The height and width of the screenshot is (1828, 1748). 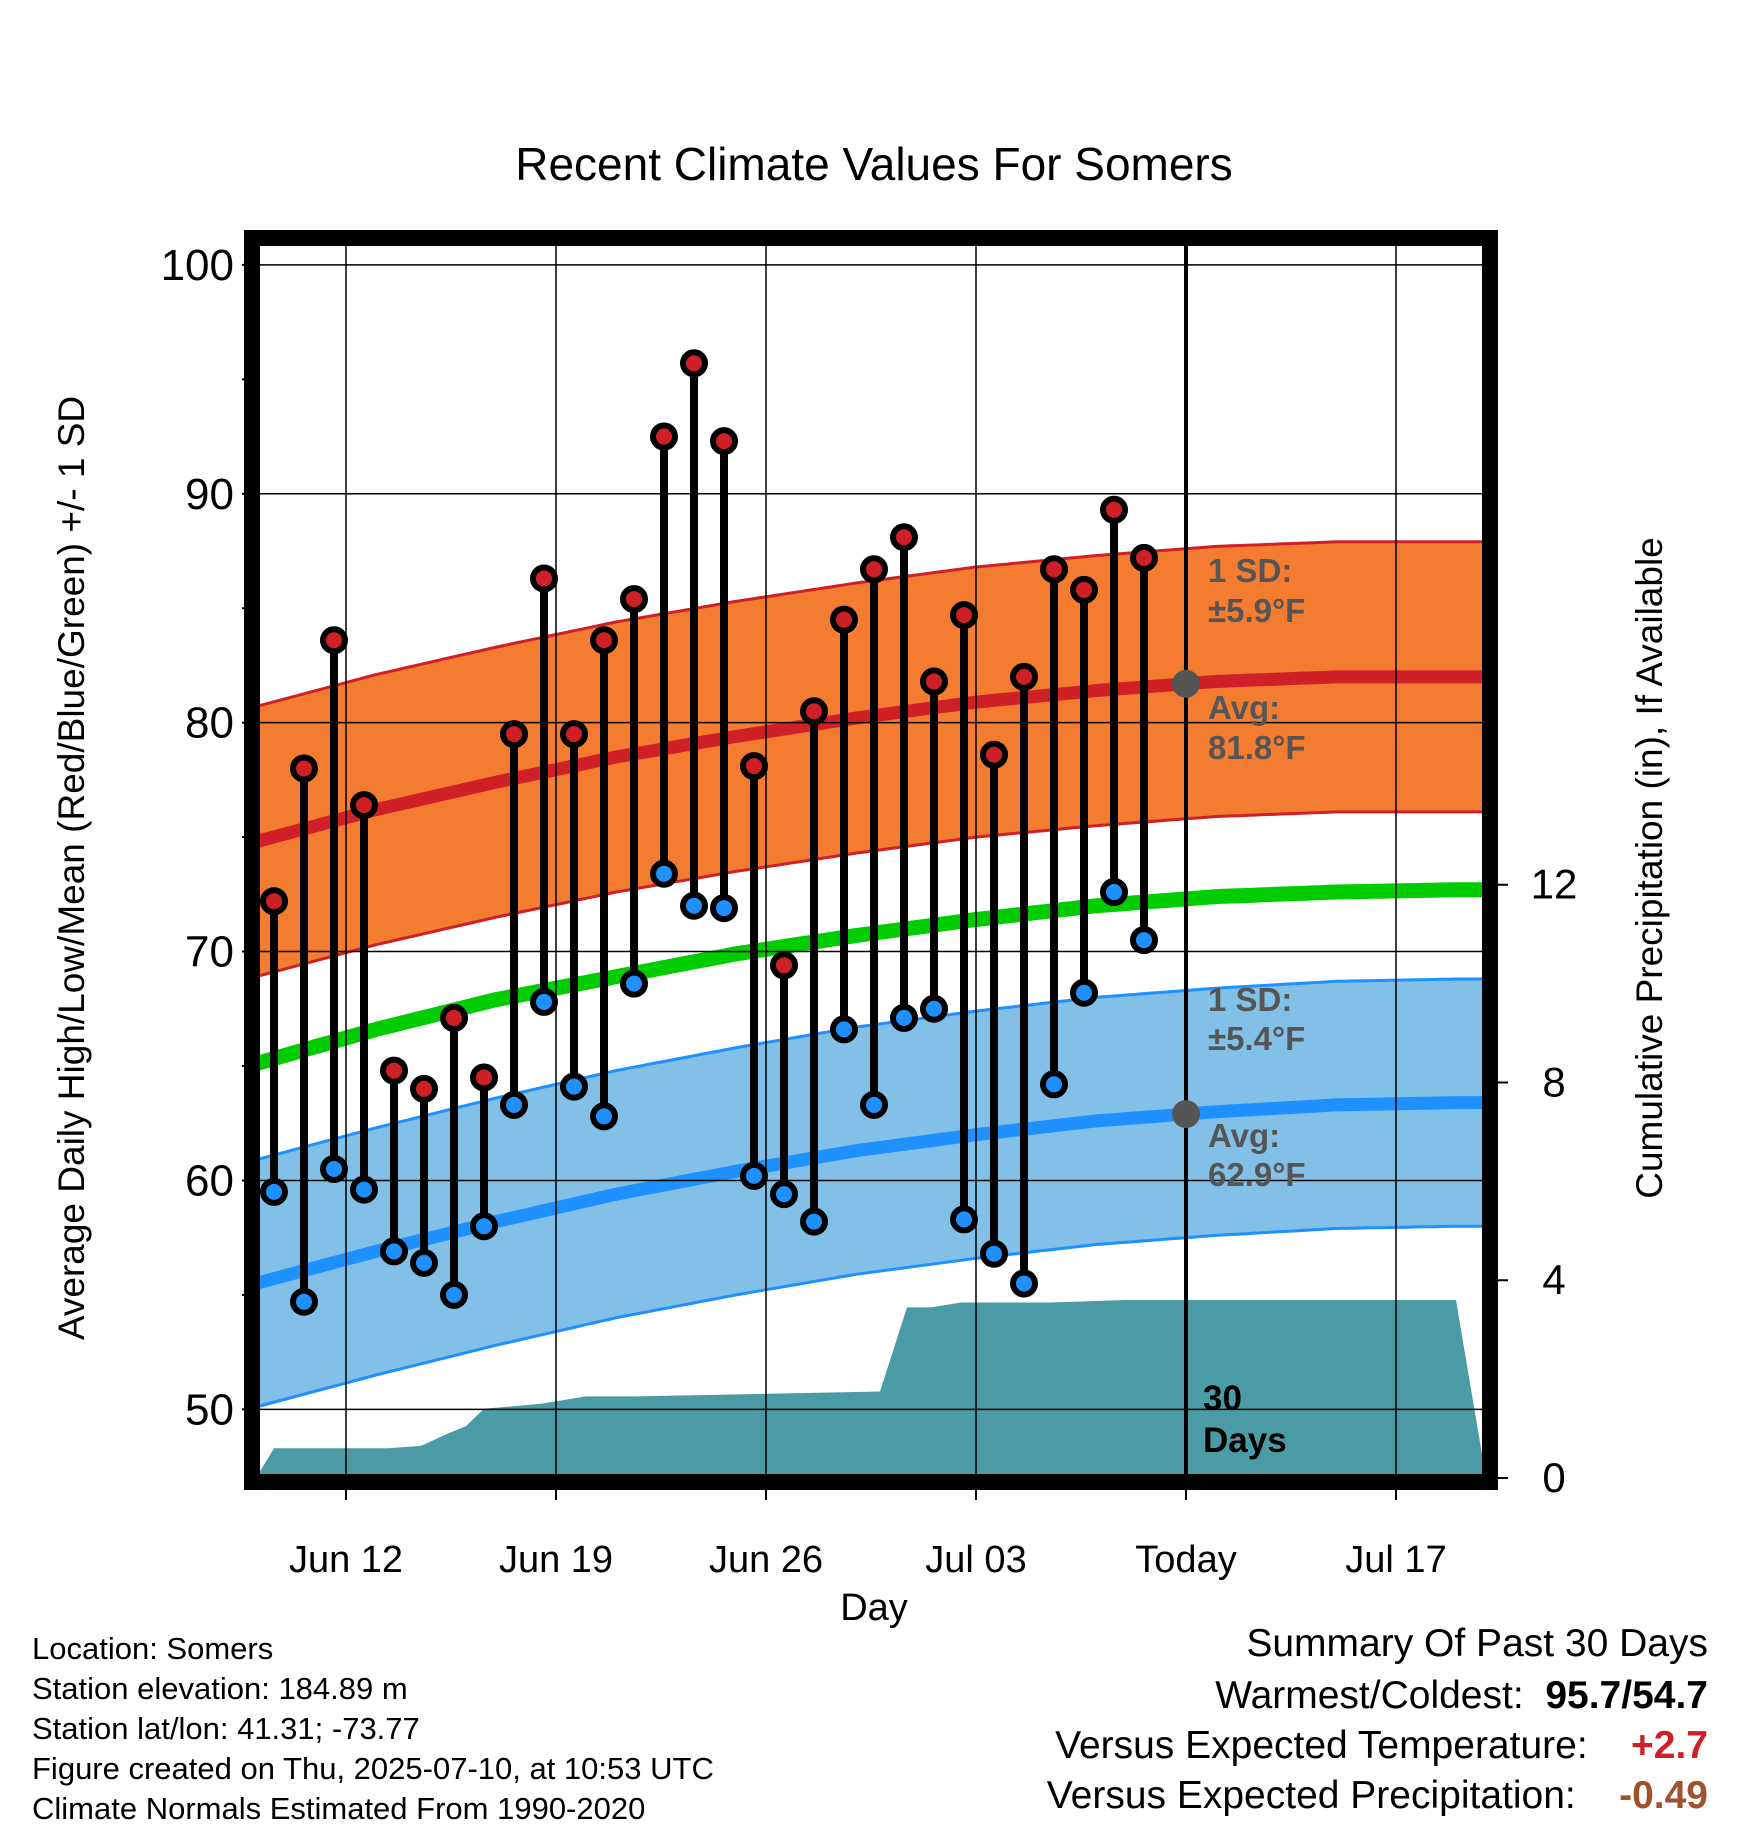 What do you see at coordinates (1395, 1560) in the screenshot?
I see `x-tick-label: Jul 17` at bounding box center [1395, 1560].